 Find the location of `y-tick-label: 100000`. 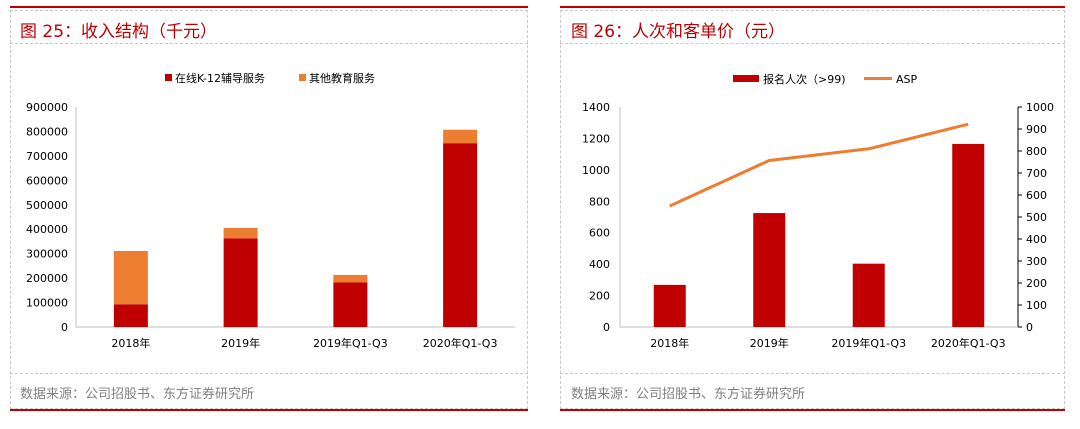

y-tick-label: 100000 is located at coordinates (47, 303).